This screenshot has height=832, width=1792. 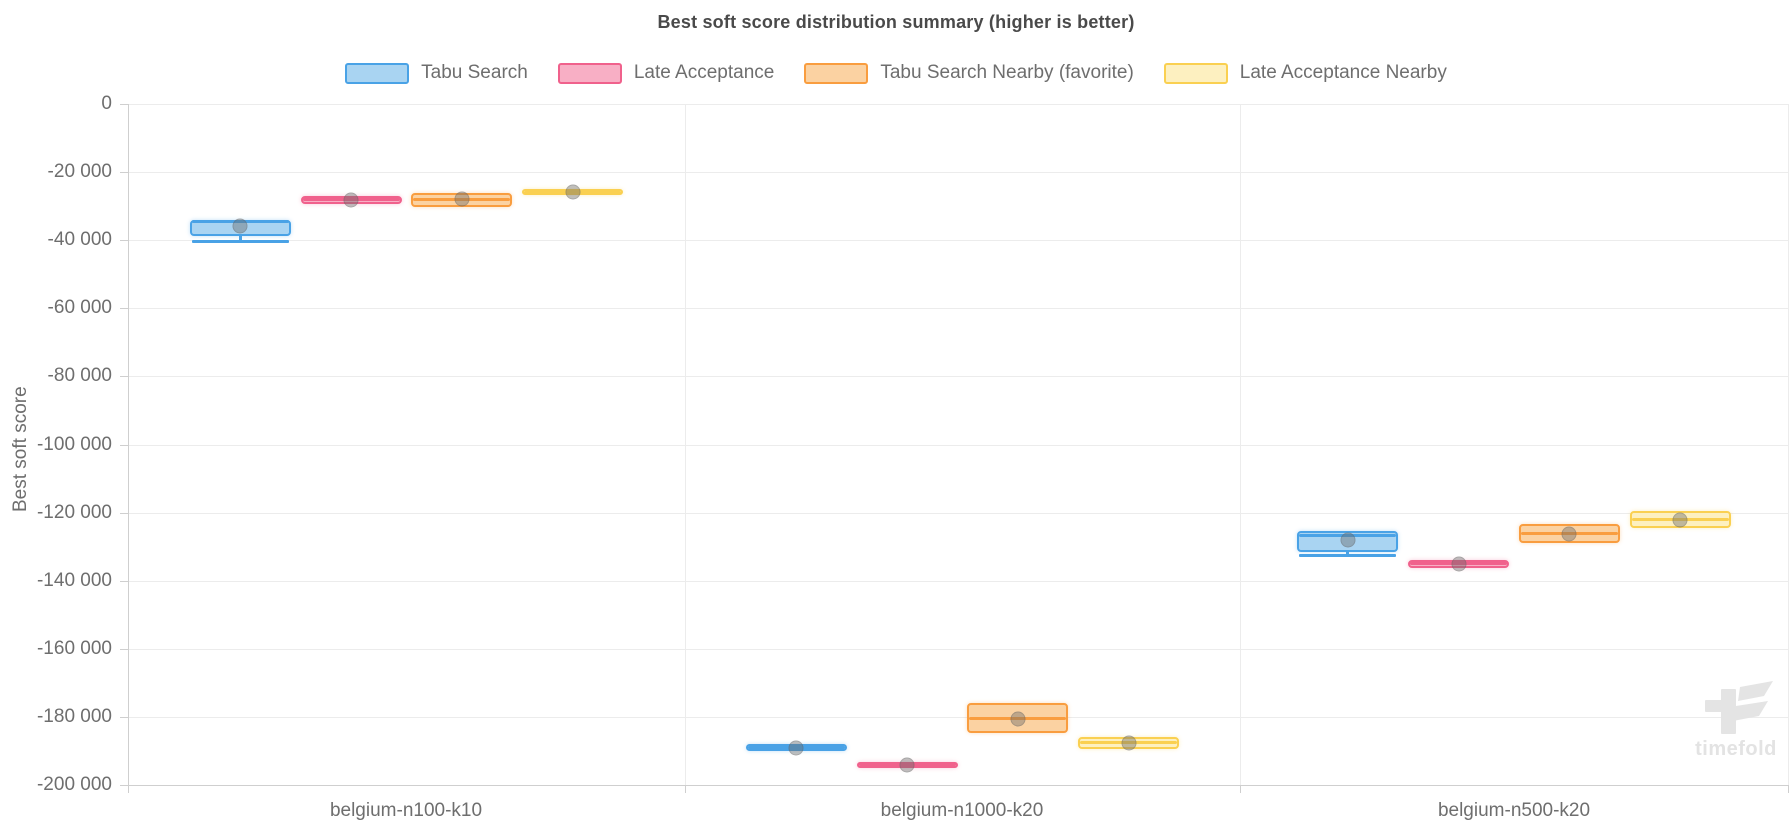 What do you see at coordinates (79, 308) in the screenshot?
I see `y-tick-label: -60 000` at bounding box center [79, 308].